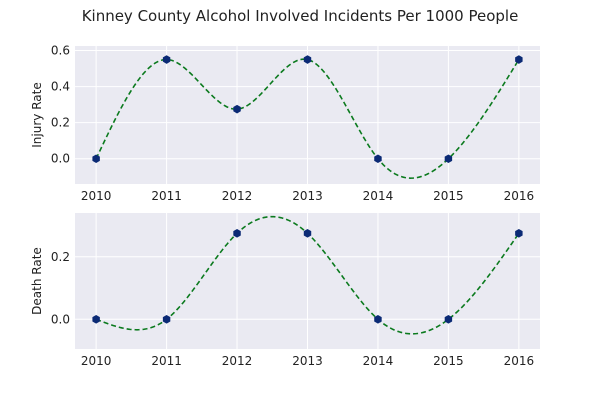 This screenshot has height=400, width=600. I want to click on y-axis-label: Death Rate, so click(37, 281).